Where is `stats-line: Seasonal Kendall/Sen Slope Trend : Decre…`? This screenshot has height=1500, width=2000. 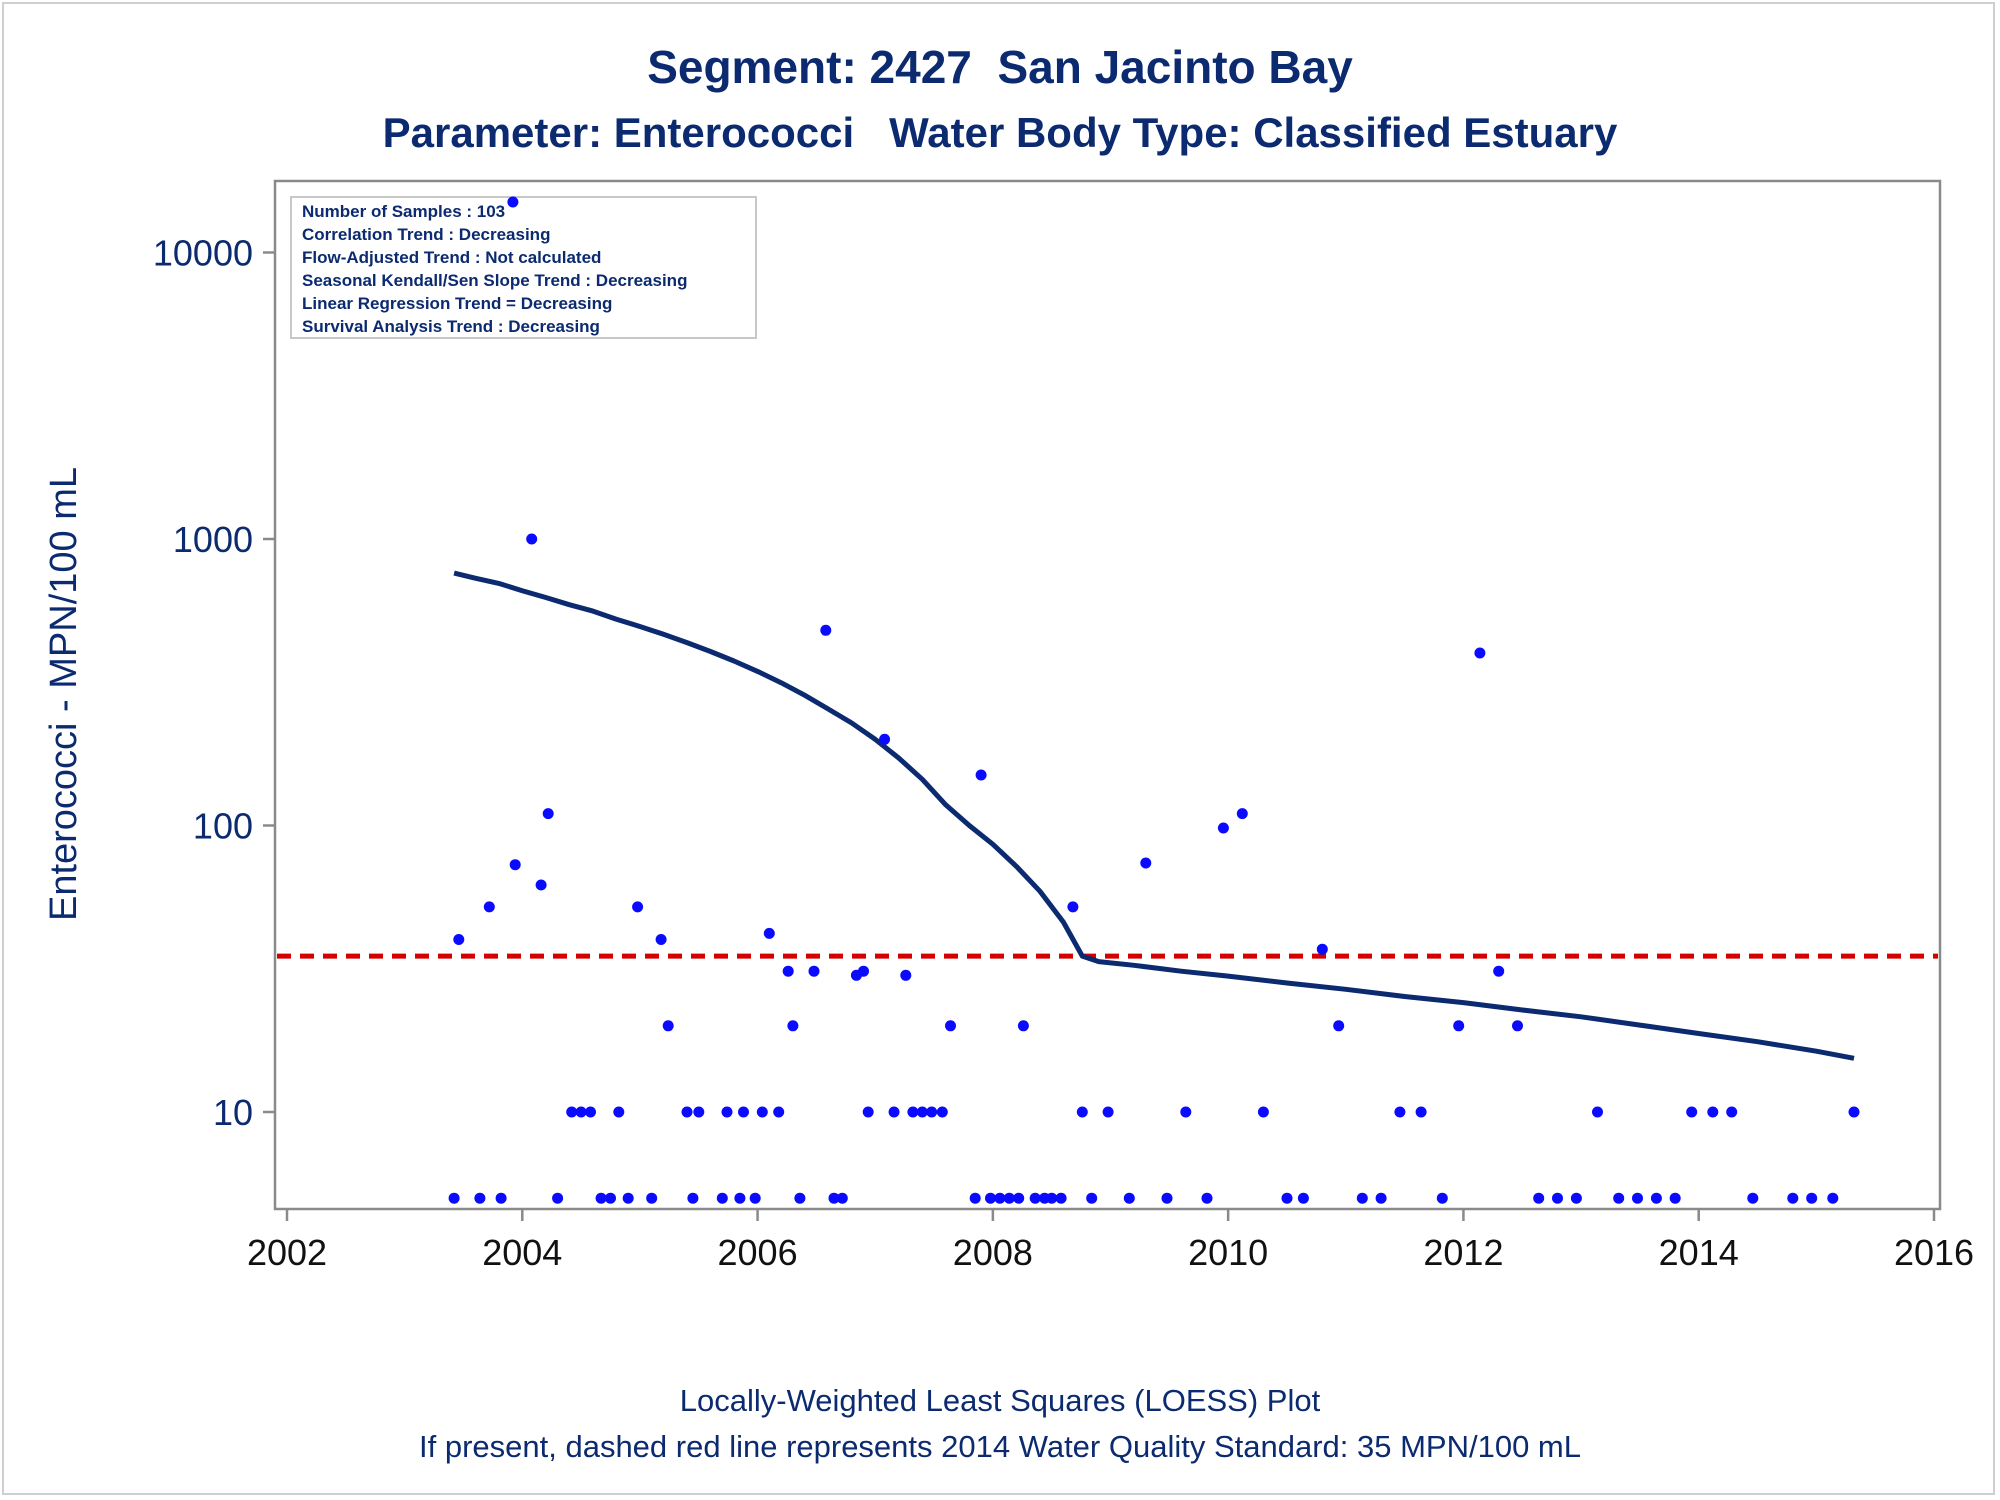
stats-line: Seasonal Kendall/Sen Slope Trend : Decre… is located at coordinates (494, 280).